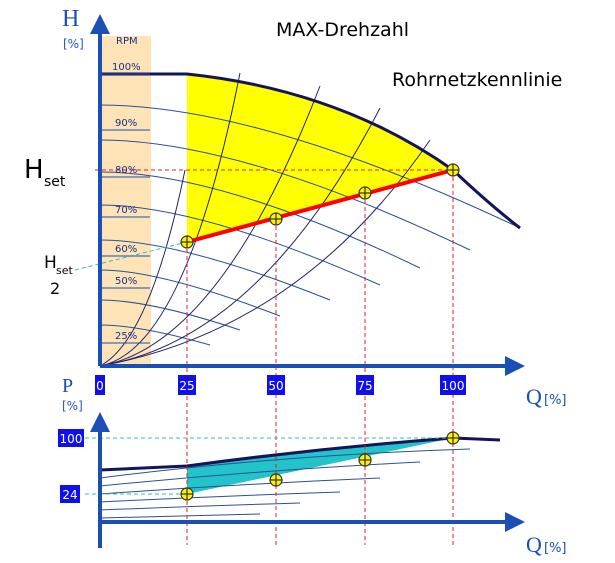  What do you see at coordinates (126, 67) in the screenshot?
I see `rpm-tick: 100%` at bounding box center [126, 67].